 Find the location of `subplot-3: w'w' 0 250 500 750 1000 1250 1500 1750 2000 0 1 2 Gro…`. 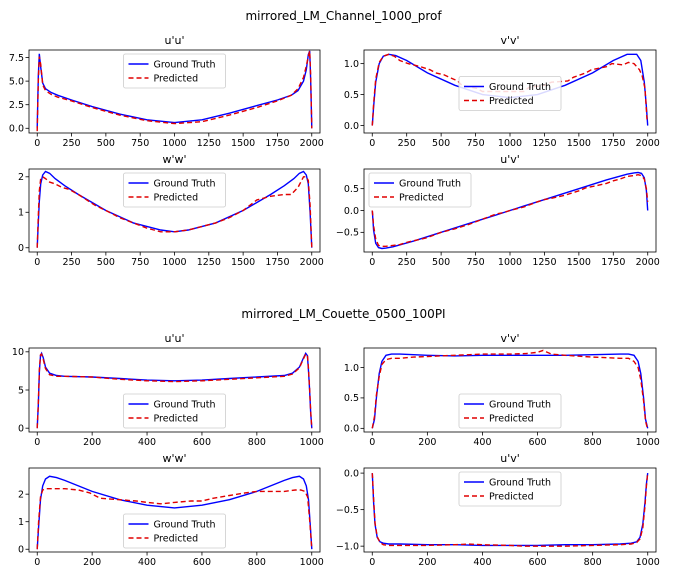

subplot-3: w'w' 0 250 500 750 1000 1250 1500 1750 2000 0 1 2 Gro… is located at coordinates (171, 210).